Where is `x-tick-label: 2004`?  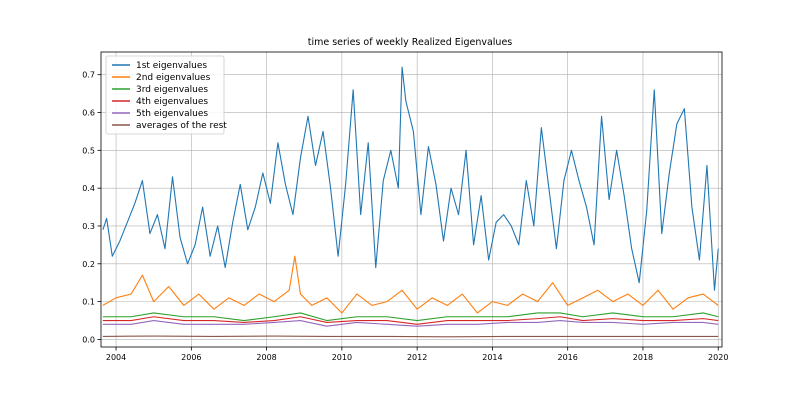
x-tick-label: 2004 is located at coordinates (116, 357).